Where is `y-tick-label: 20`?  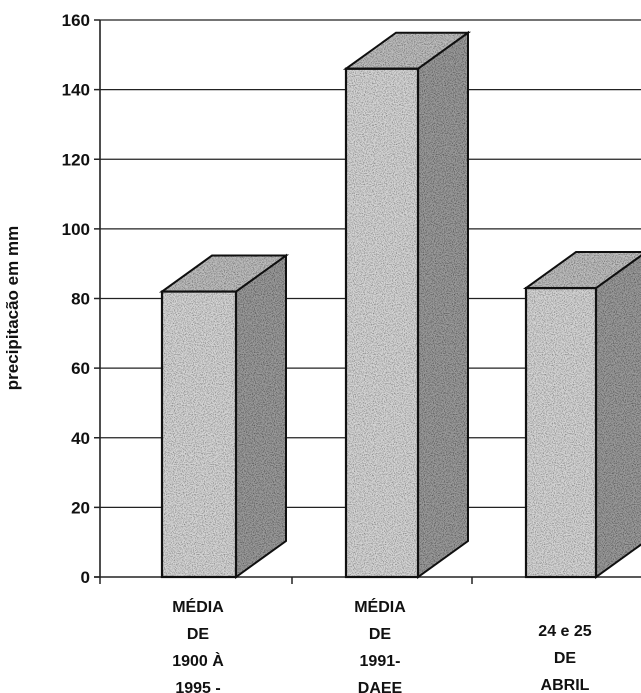 y-tick-label: 20 is located at coordinates (80, 507).